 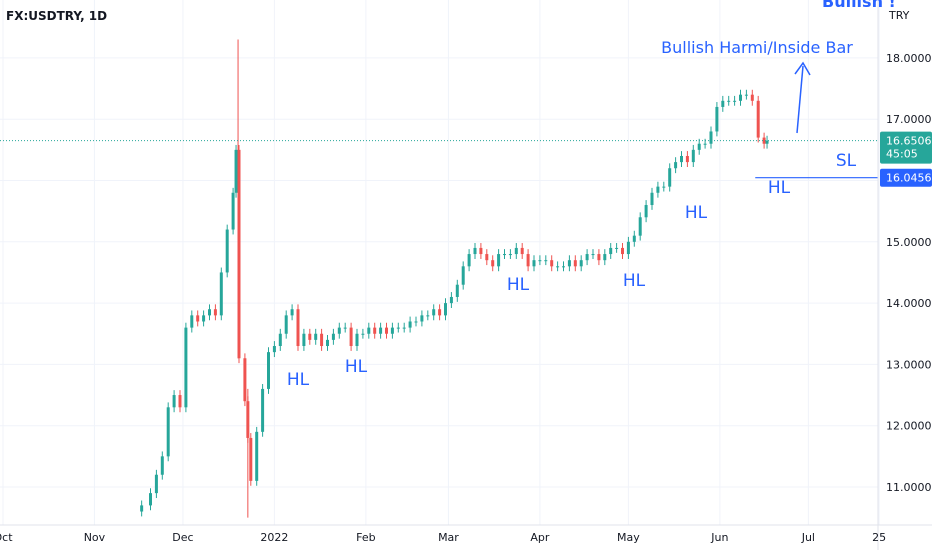 I want to click on arrow-up-icon, so click(x=800, y=99).